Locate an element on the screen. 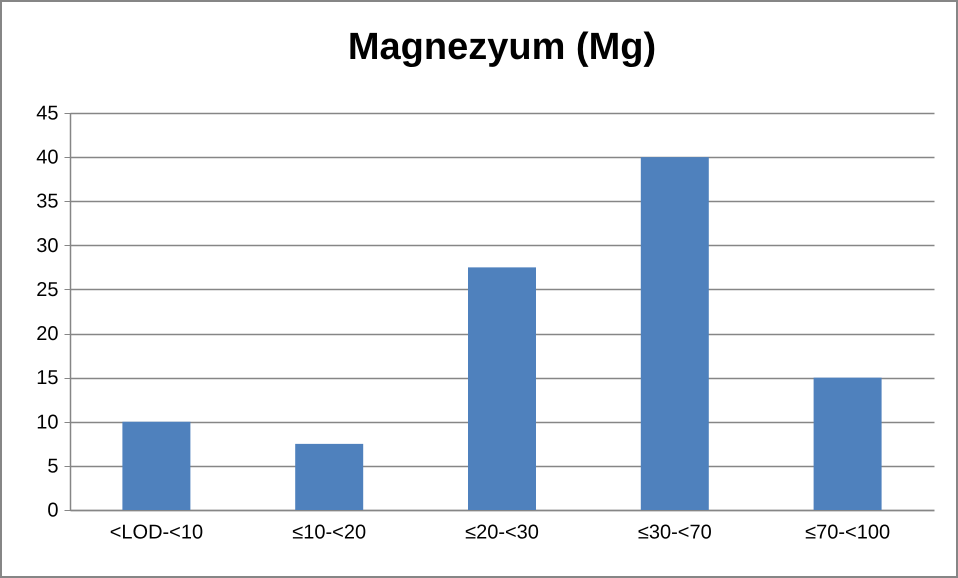 This screenshot has width=958, height=578. y-tick-label: 30 is located at coordinates (47, 245).